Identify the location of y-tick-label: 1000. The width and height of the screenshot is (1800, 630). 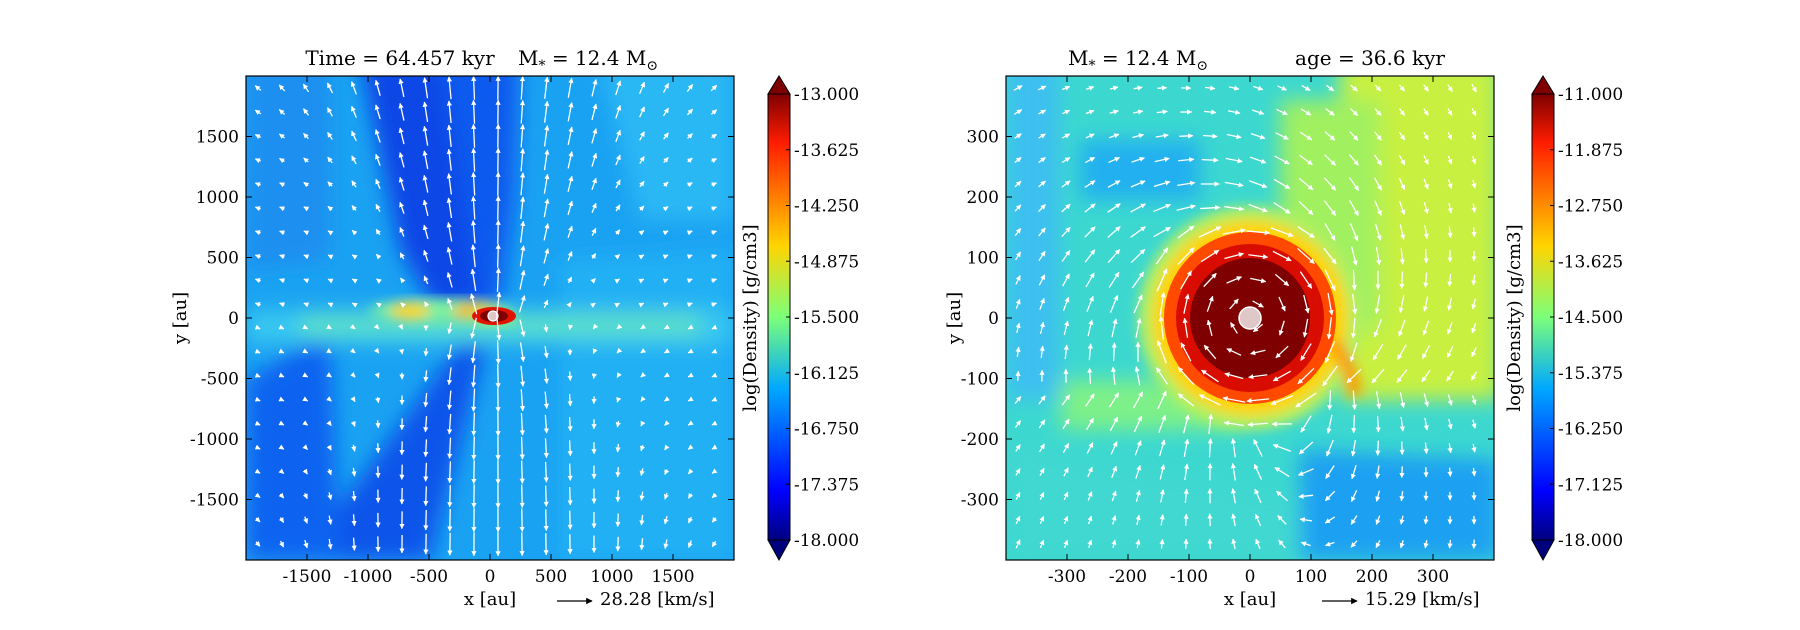
(217, 198).